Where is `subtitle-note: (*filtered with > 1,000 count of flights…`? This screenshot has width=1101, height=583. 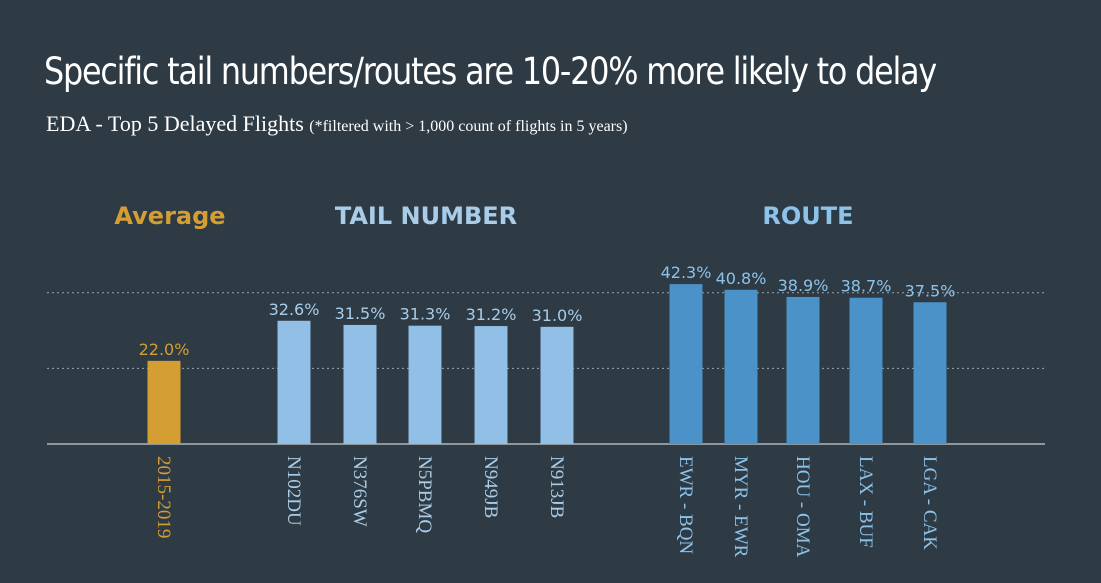 subtitle-note: (*filtered with > 1,000 count of flights… is located at coordinates (468, 126).